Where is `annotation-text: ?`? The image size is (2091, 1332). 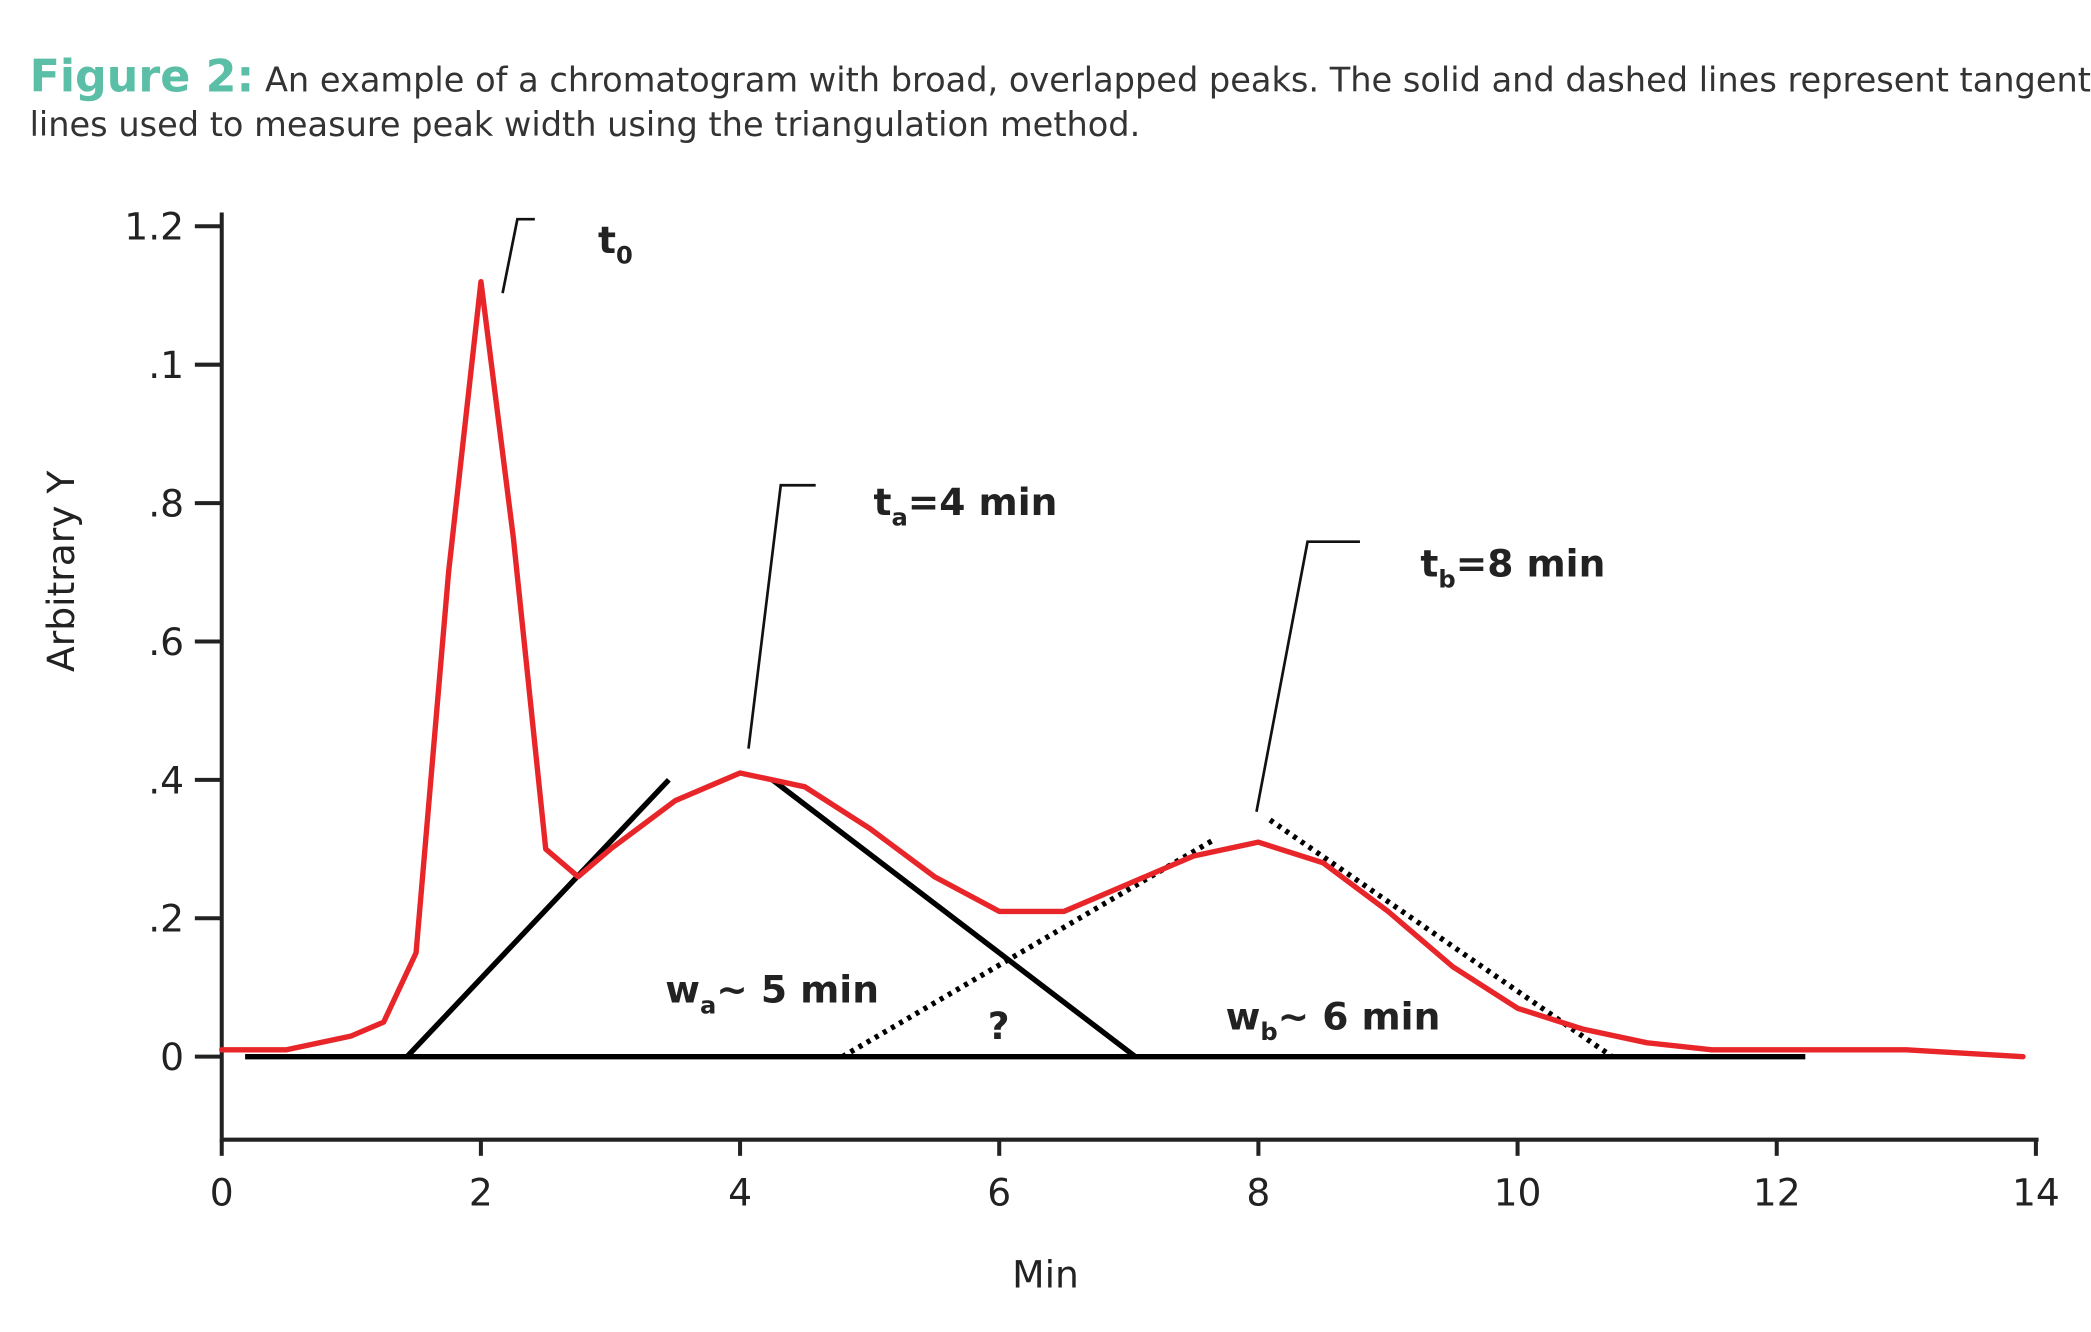
annotation-text: ? is located at coordinates (999, 1026).